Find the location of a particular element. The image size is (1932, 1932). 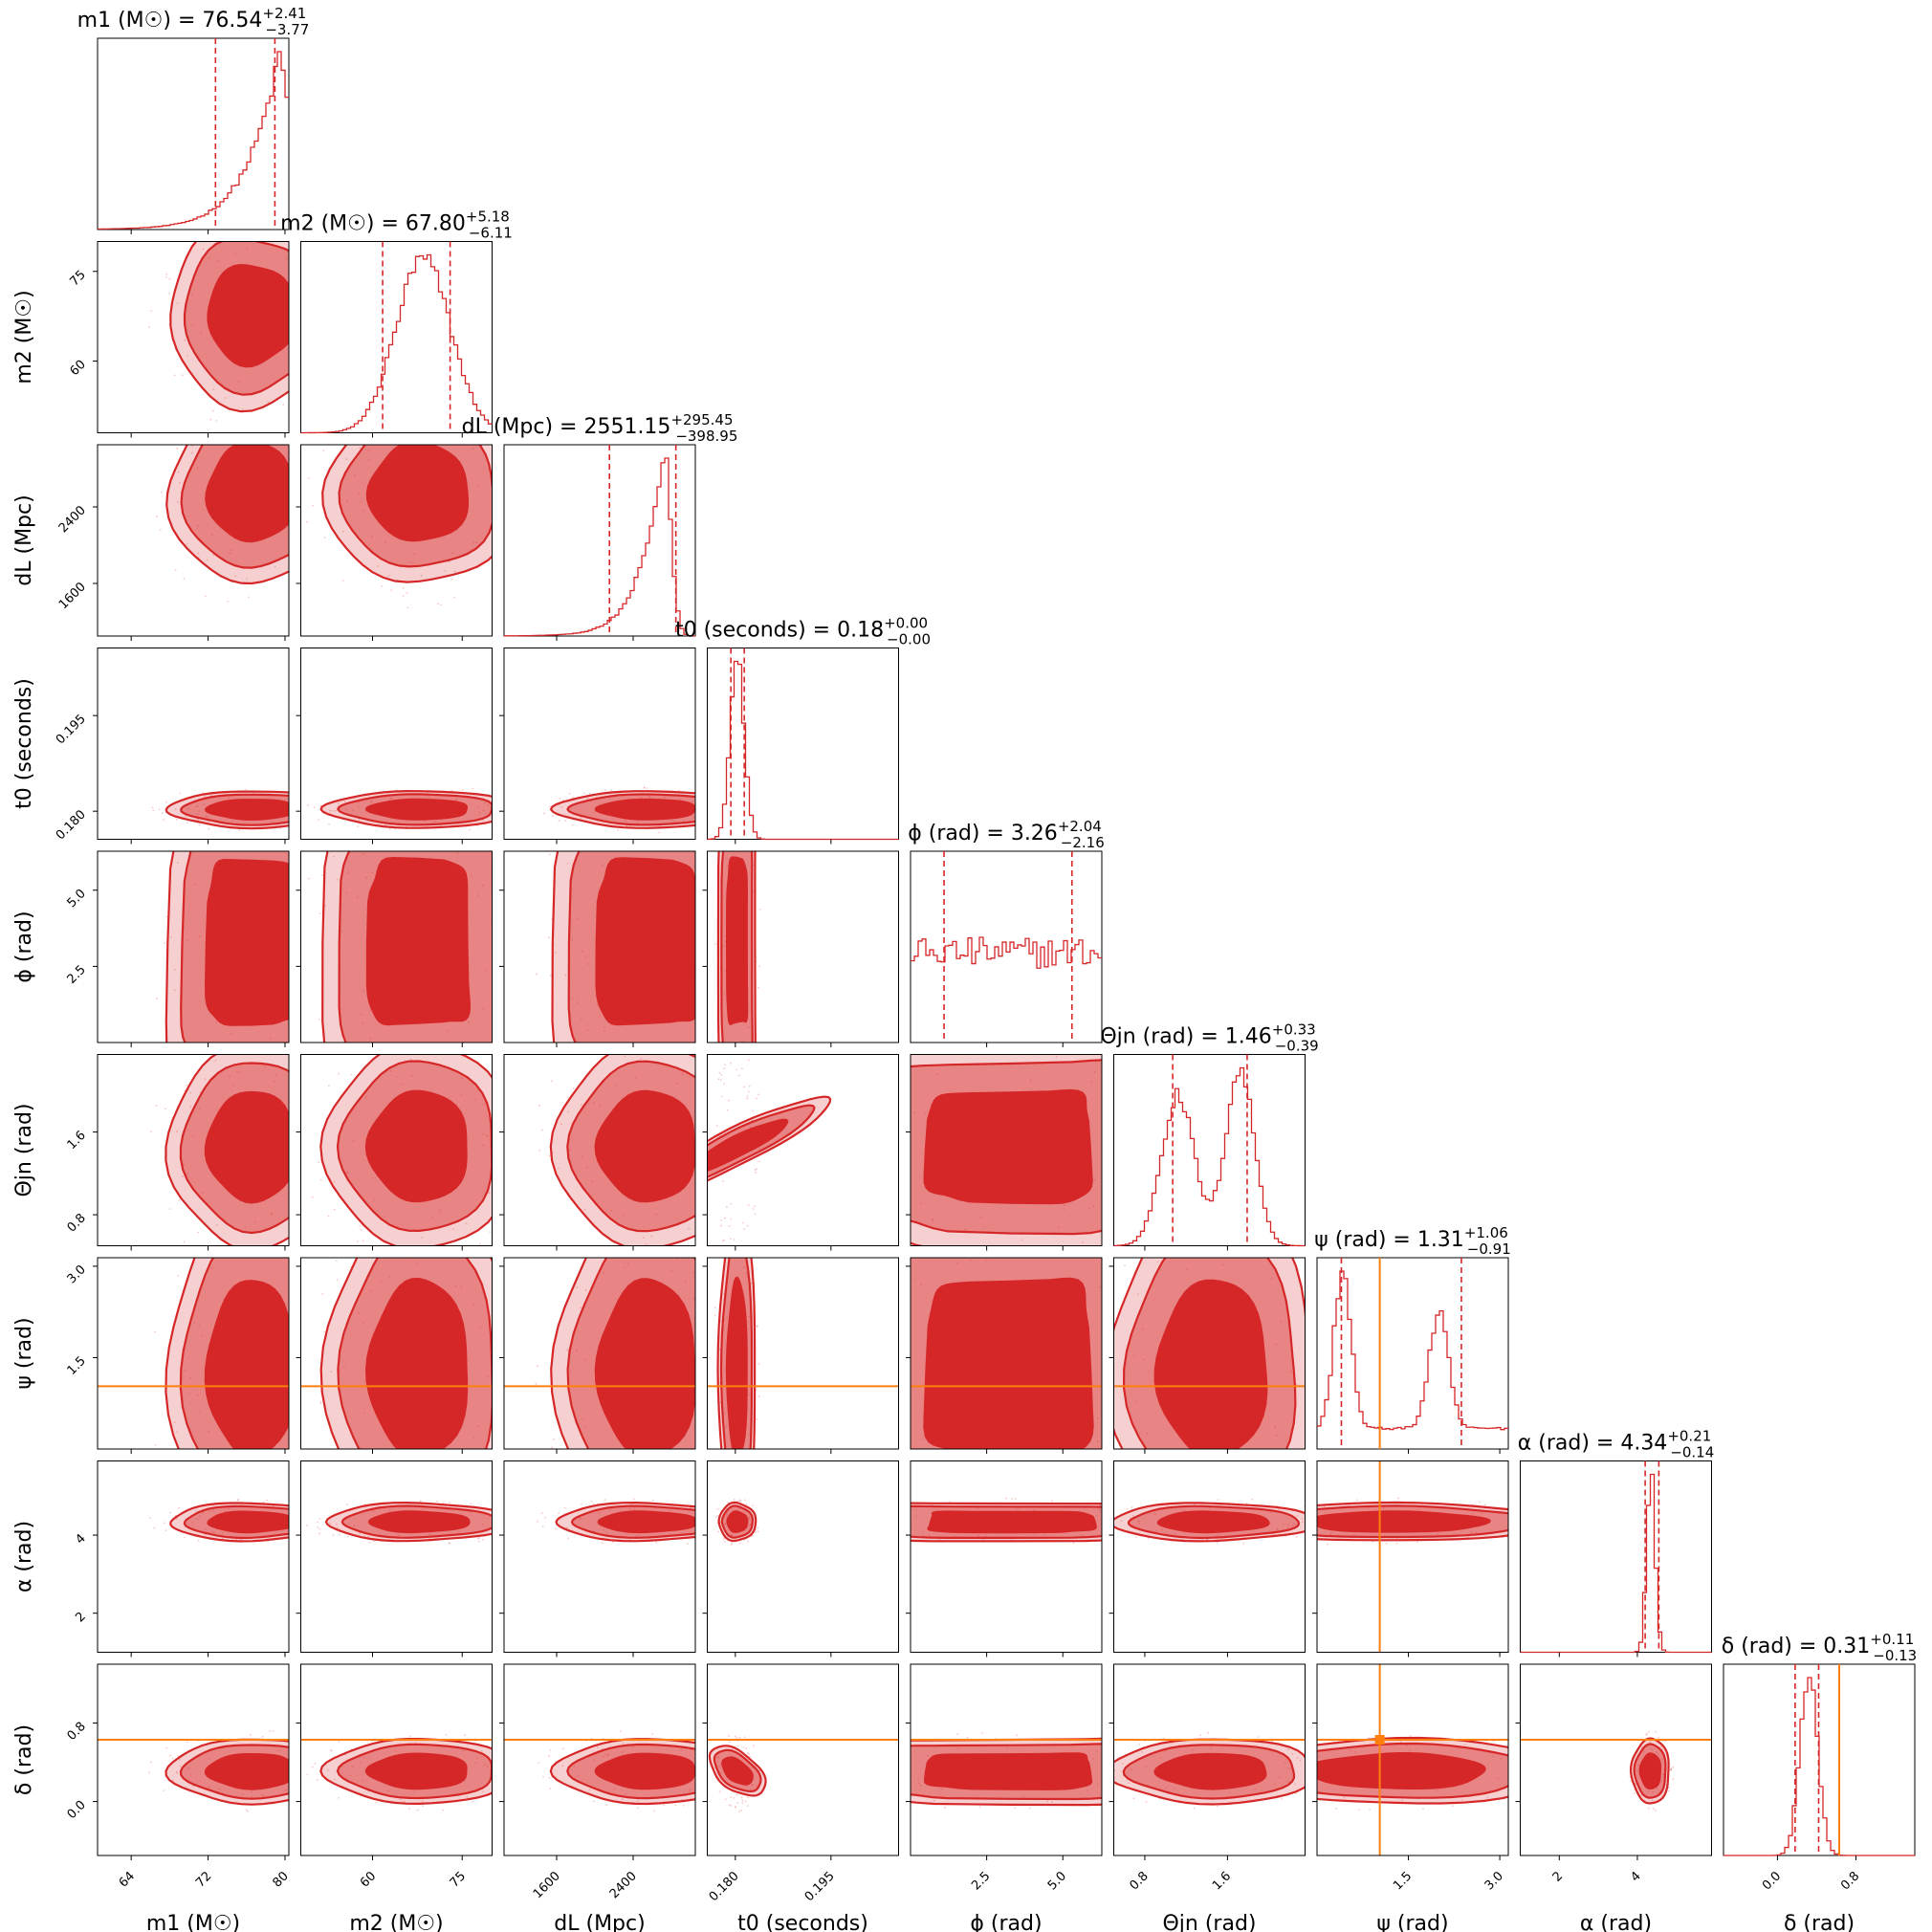

x-tick-label: 0.195 is located at coordinates (820, 1886).